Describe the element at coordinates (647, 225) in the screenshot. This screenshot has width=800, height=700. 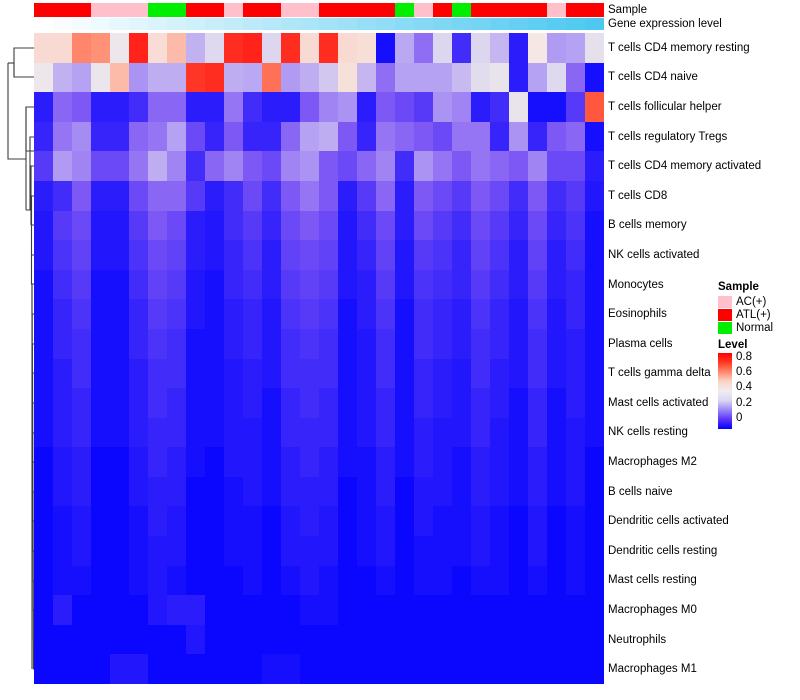
I see `row-label: B cells memory` at that location.